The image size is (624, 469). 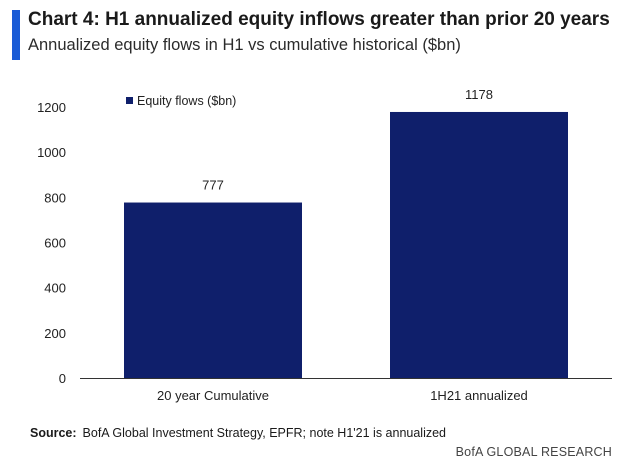 I want to click on y-tick-label: 800, so click(x=55, y=197).